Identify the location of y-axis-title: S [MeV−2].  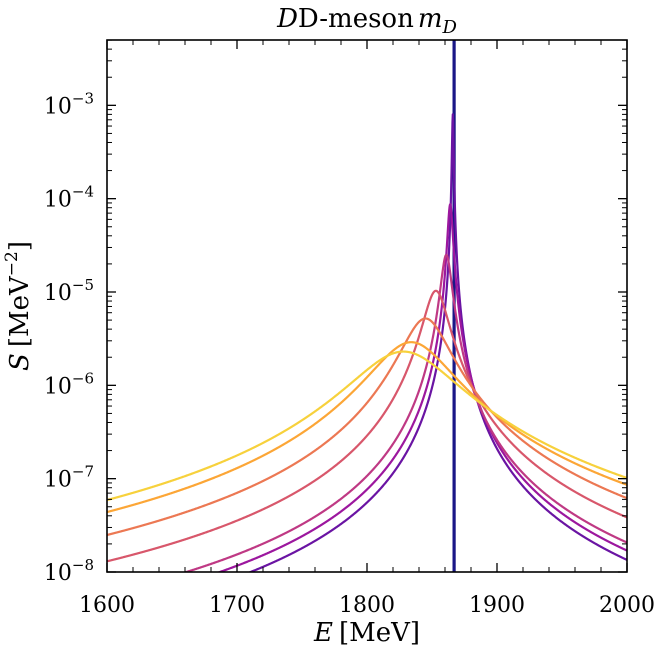
(18, 306).